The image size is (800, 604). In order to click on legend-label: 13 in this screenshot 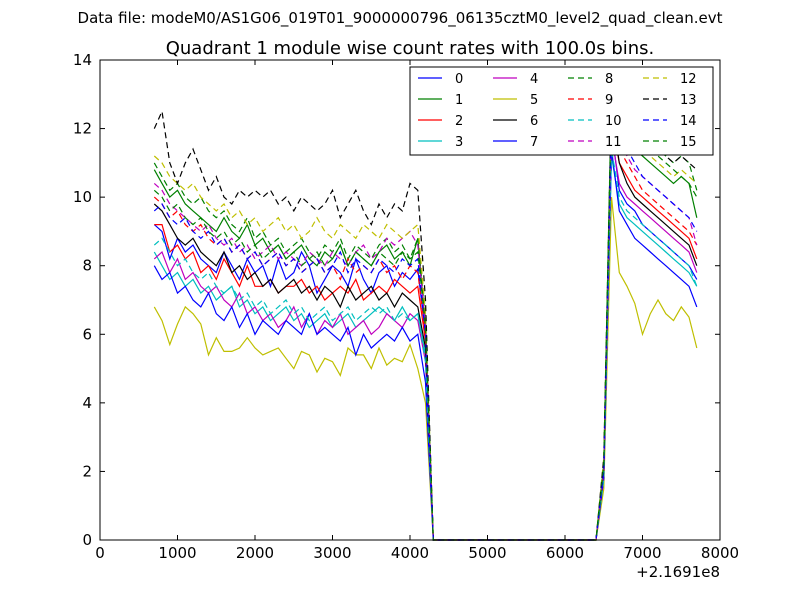, I will do `click(688, 100)`.